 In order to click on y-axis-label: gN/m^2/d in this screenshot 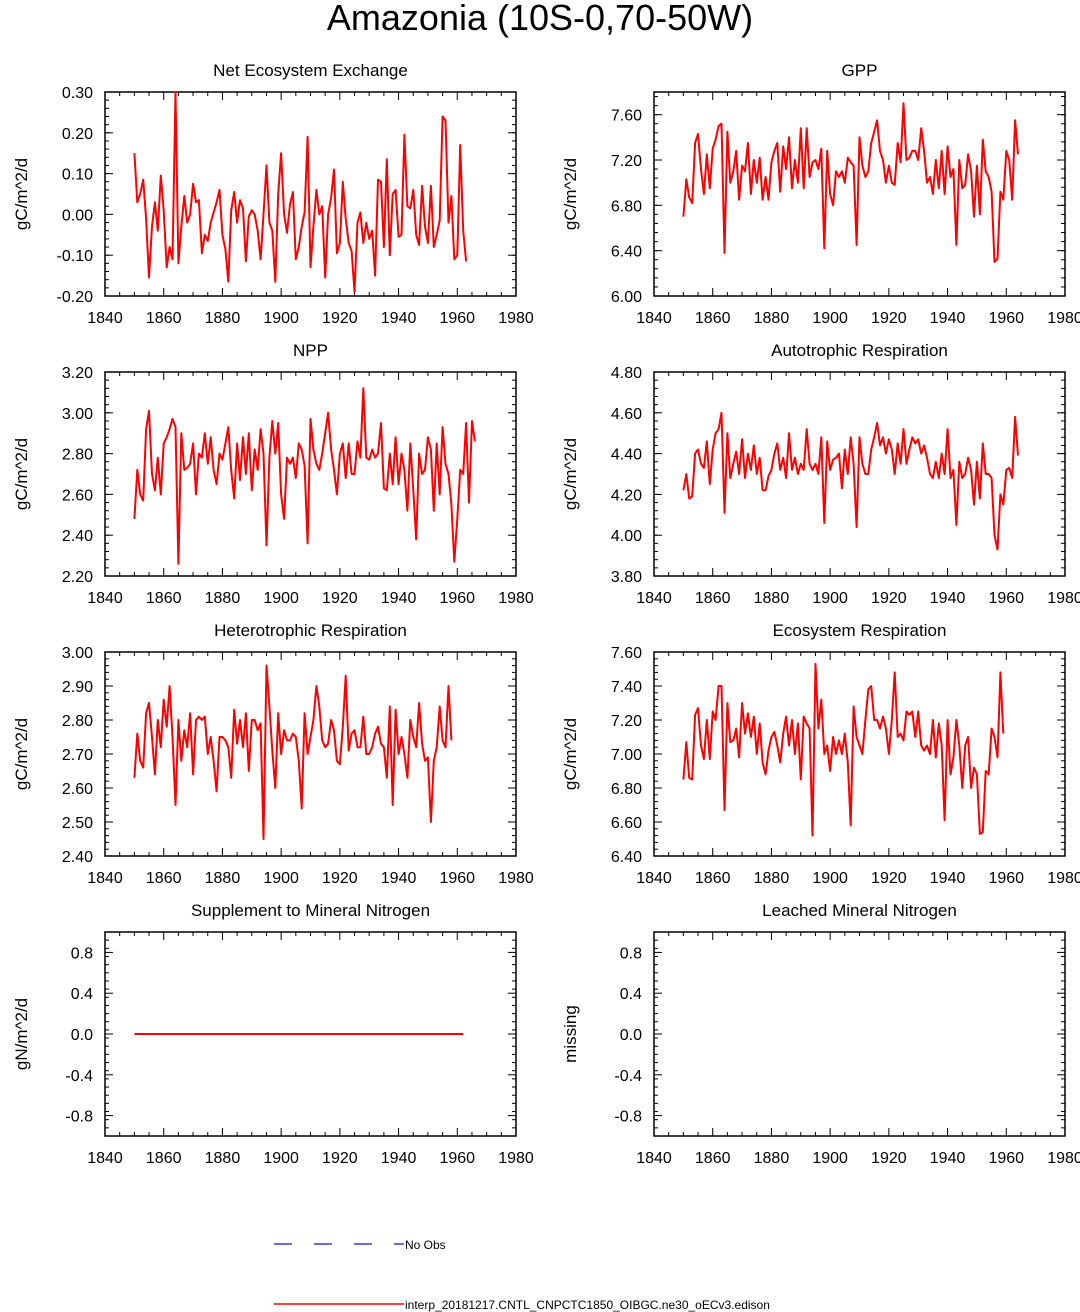, I will do `click(21, 1034)`.